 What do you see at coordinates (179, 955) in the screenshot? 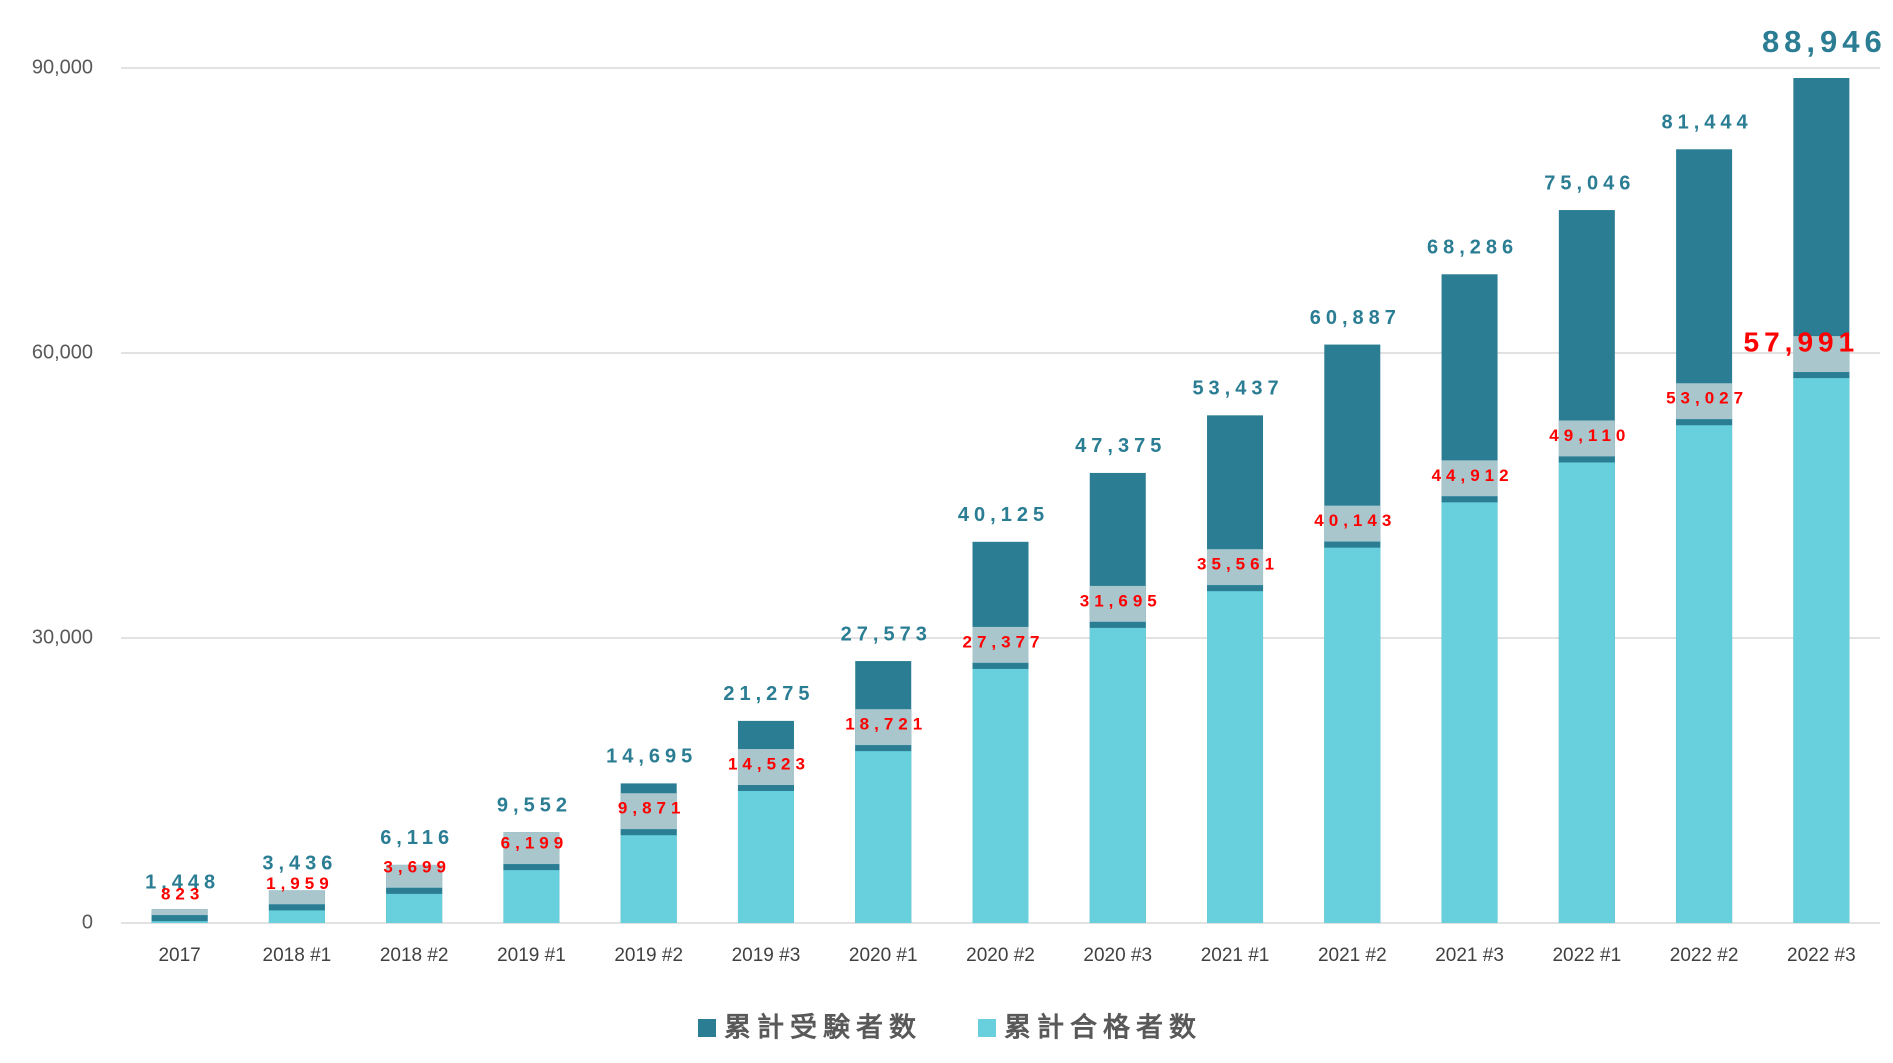
I see `x-tick-label: 2017` at bounding box center [179, 955].